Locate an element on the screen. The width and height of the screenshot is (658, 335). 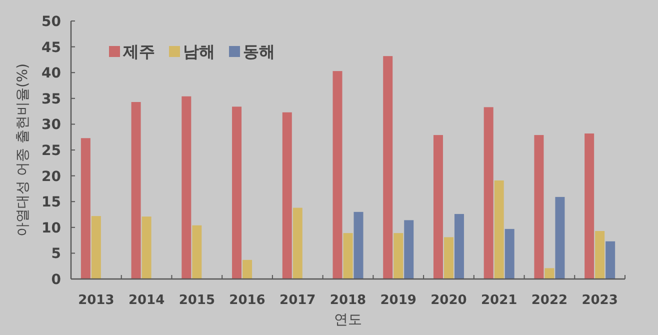
x-tick-label: 2015 is located at coordinates (197, 300).